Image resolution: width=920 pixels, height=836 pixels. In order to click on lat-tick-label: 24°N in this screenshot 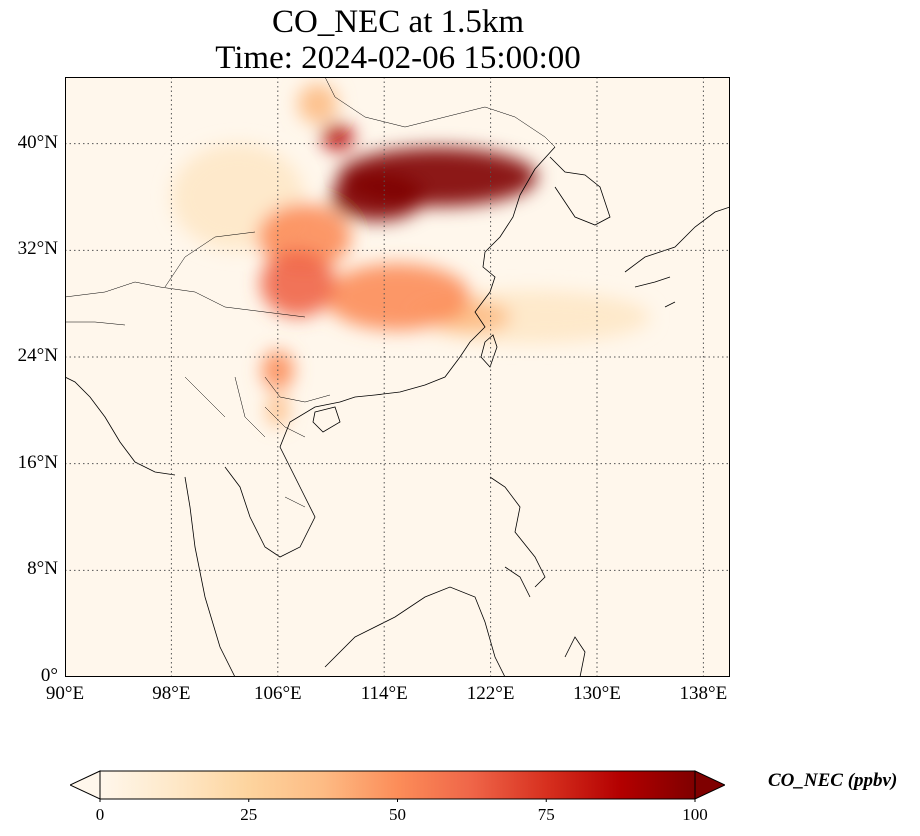, I will do `click(37, 355)`.